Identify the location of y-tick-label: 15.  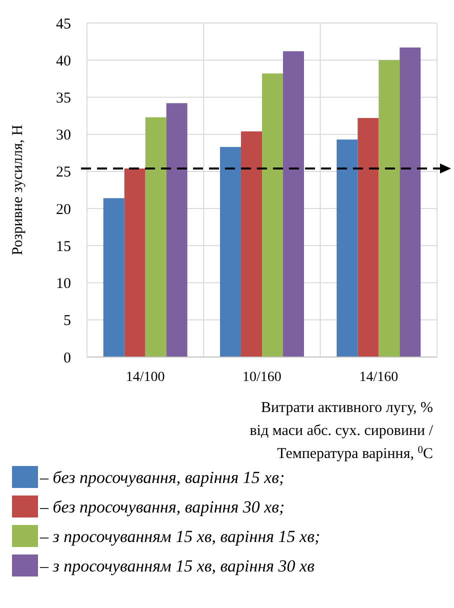
(63, 246).